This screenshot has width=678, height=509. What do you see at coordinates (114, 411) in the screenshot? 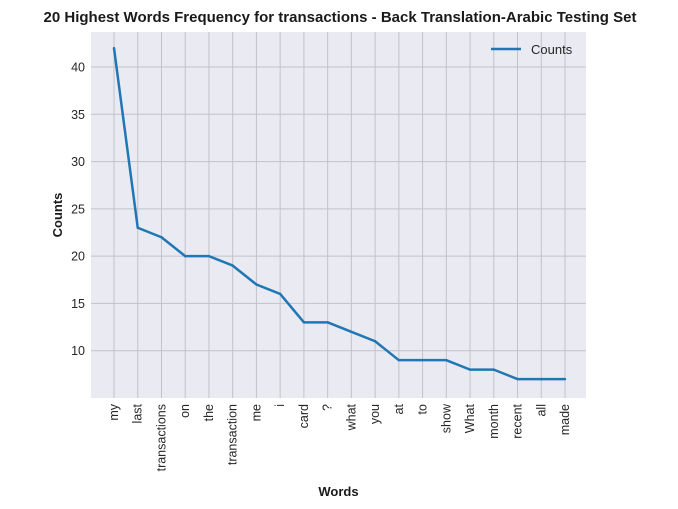
I see `x-tick-label: my` at bounding box center [114, 411].